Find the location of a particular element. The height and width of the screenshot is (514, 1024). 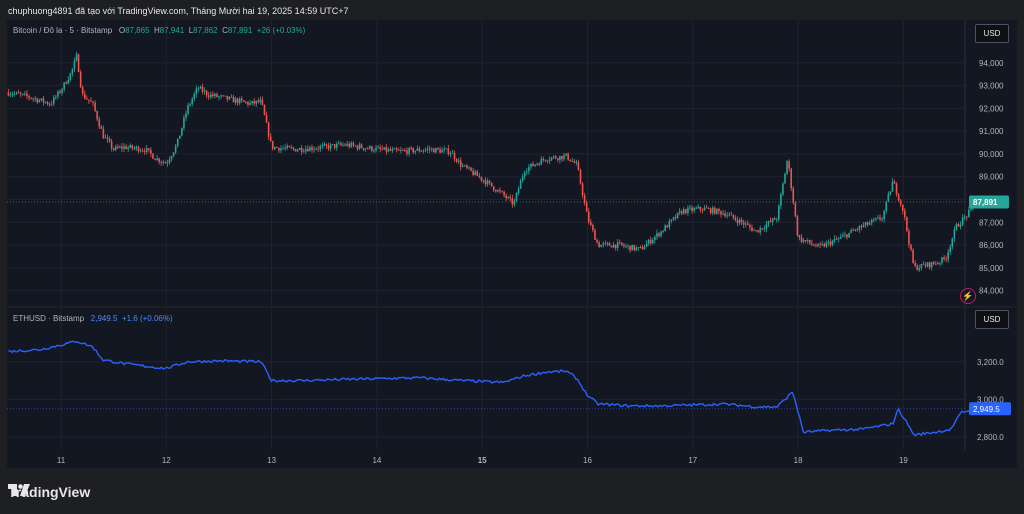

btc-y-tick-label: 91,000 is located at coordinates (991, 131).